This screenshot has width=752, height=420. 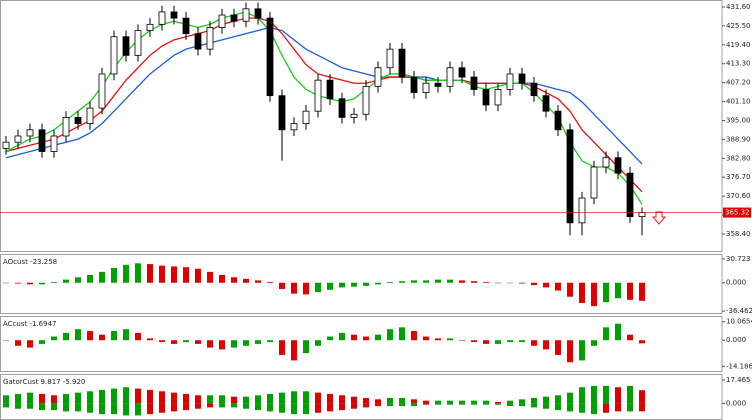 What do you see at coordinates (738, 196) in the screenshot?
I see `y-tick-label: 370.60` at bounding box center [738, 196].